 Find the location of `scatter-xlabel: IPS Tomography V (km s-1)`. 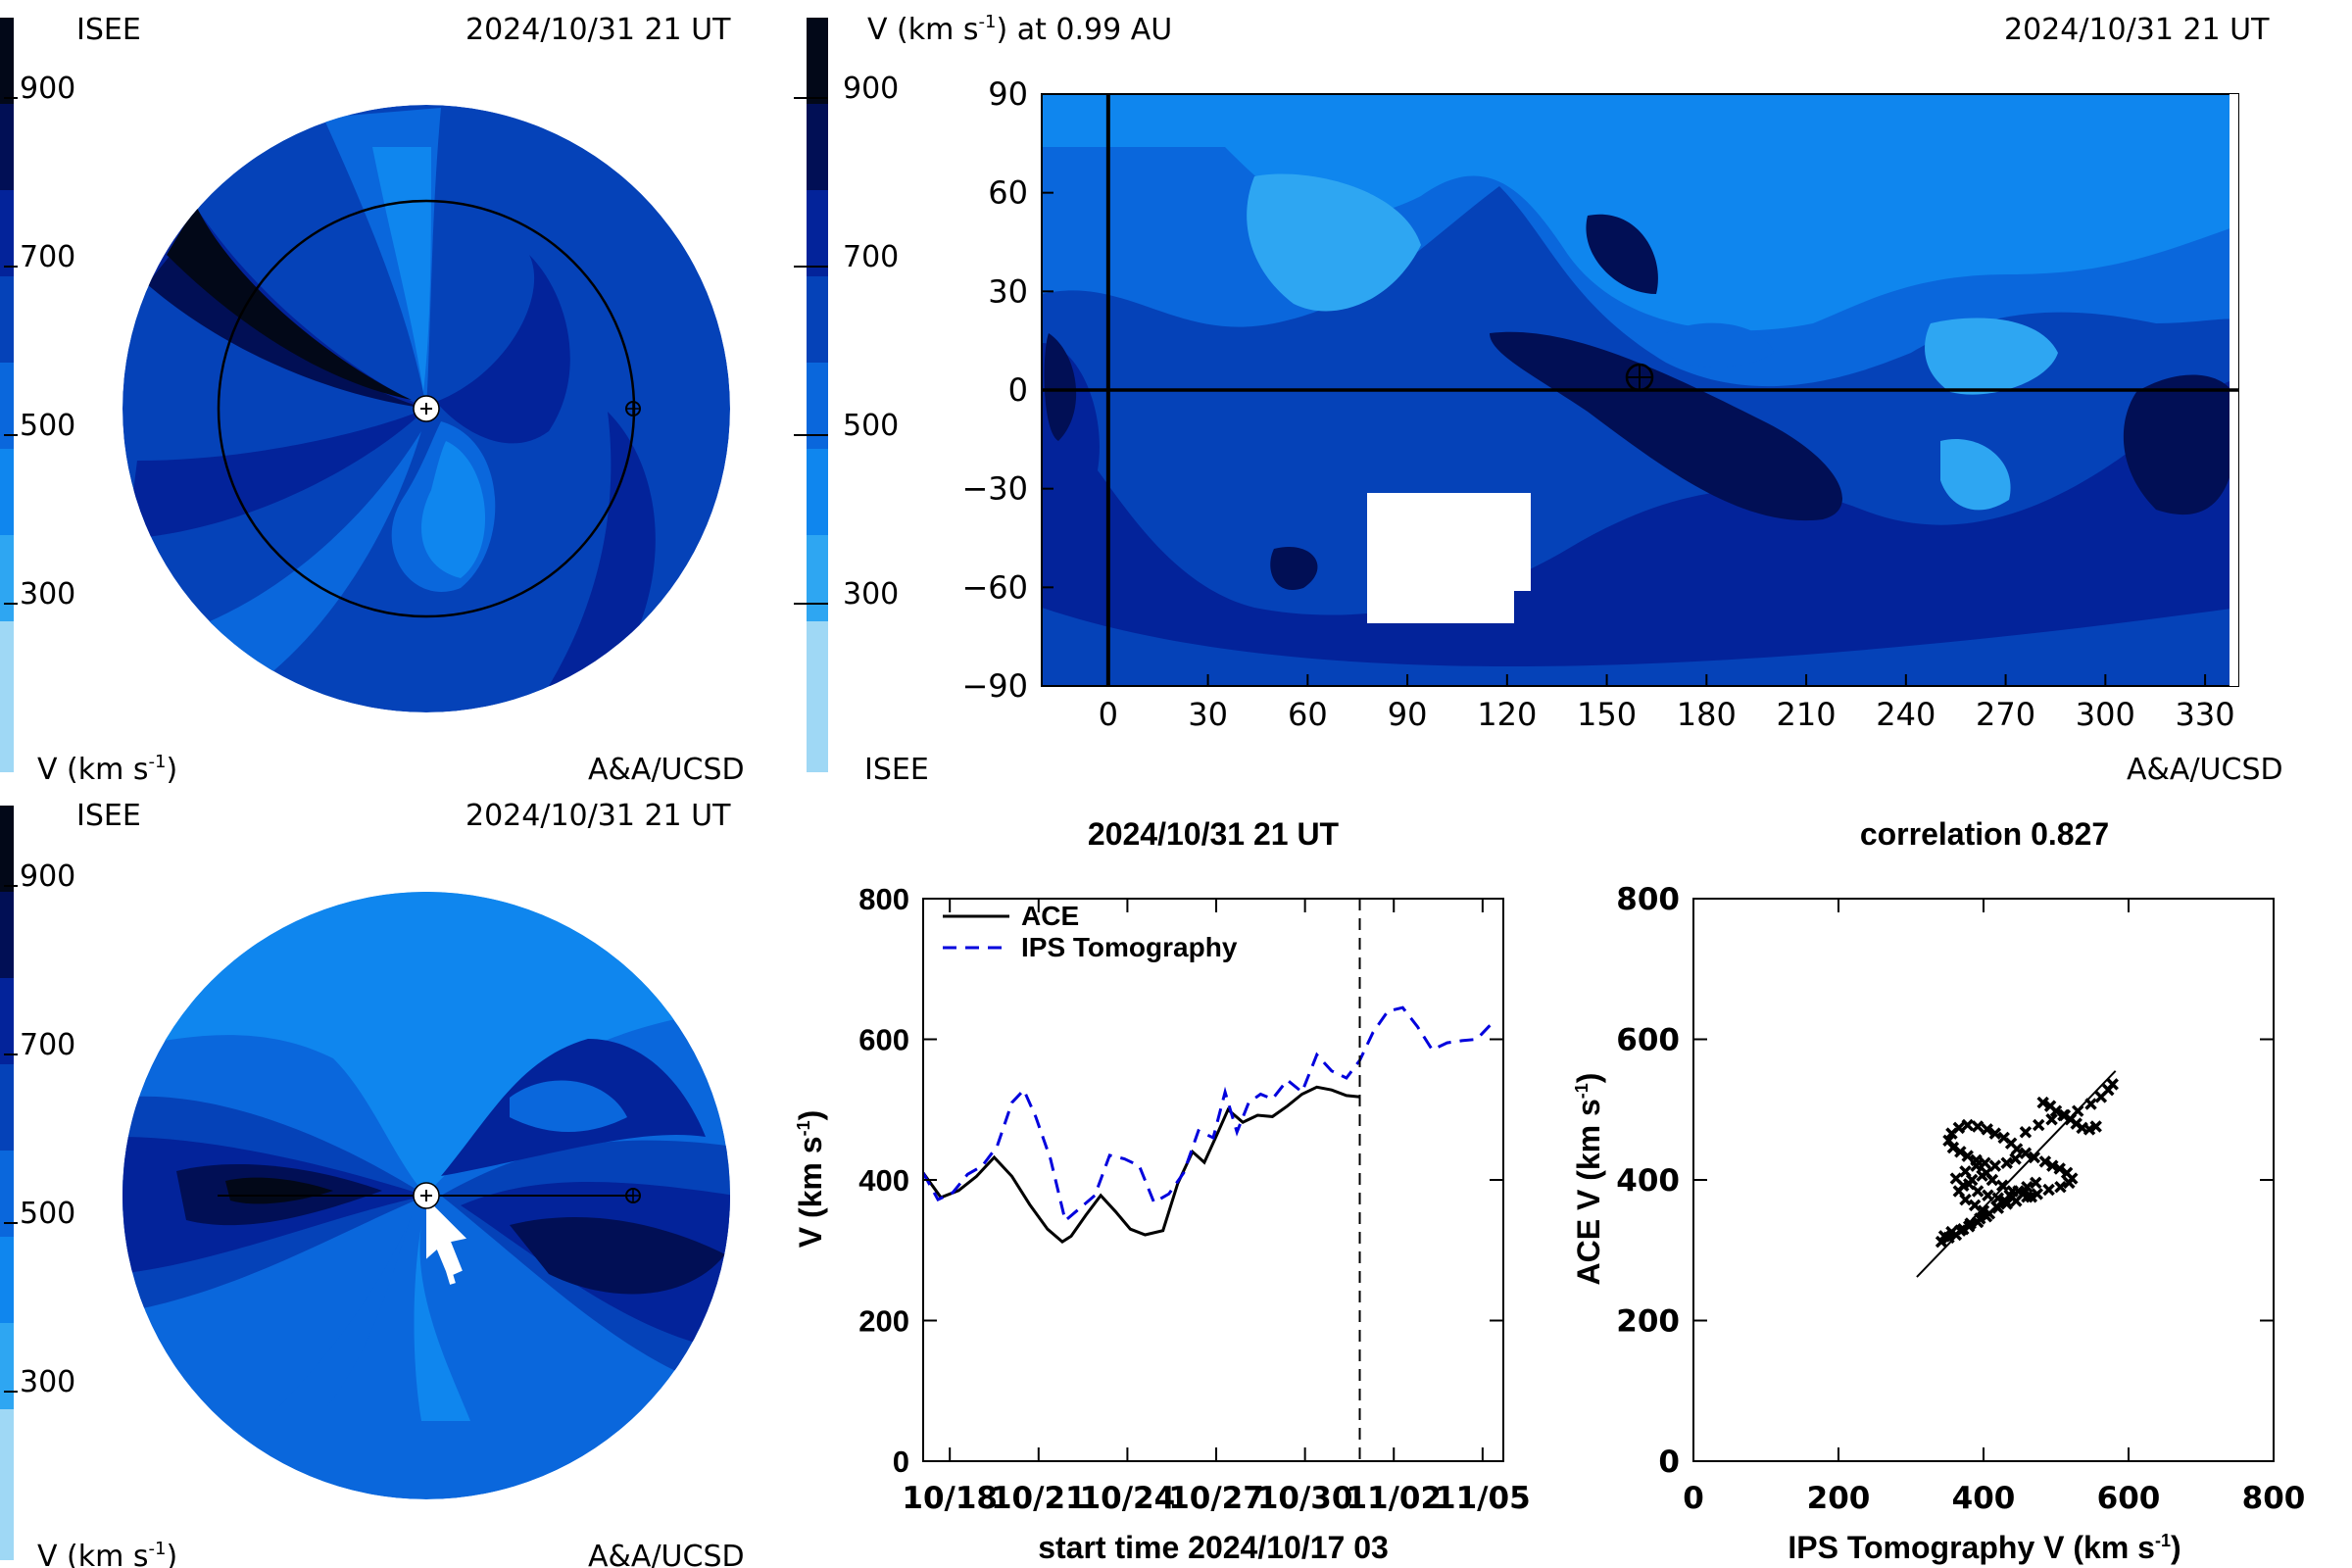

scatter-xlabel: IPS Tomography V (km s-1) is located at coordinates (1984, 1547).